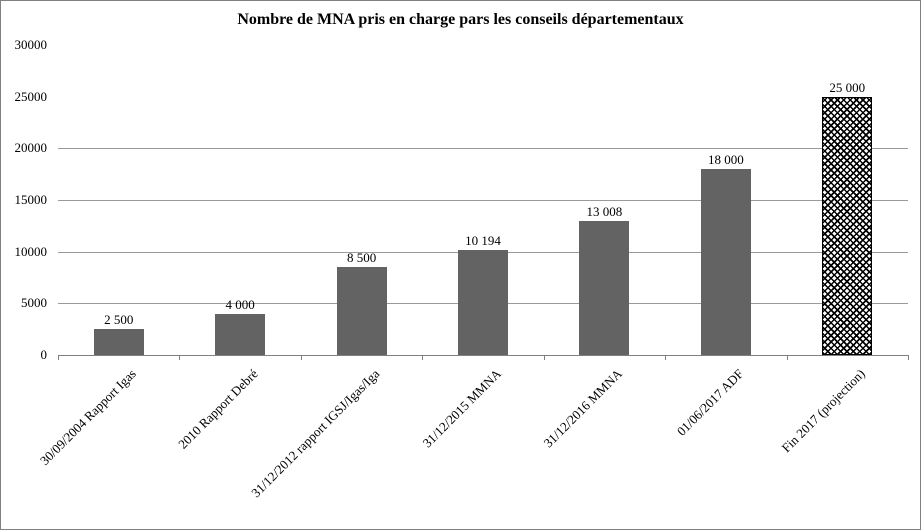 The height and width of the screenshot is (530, 921). What do you see at coordinates (218, 409) in the screenshot?
I see `x-axis-category-label: 2010 Rapport Debré` at bounding box center [218, 409].